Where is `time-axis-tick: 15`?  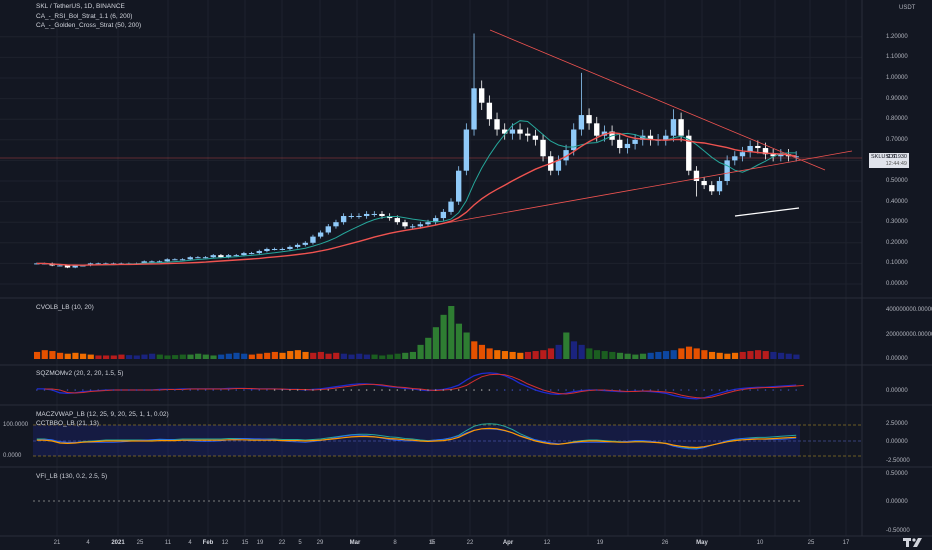
time-axis-tick: 15 is located at coordinates (245, 543).